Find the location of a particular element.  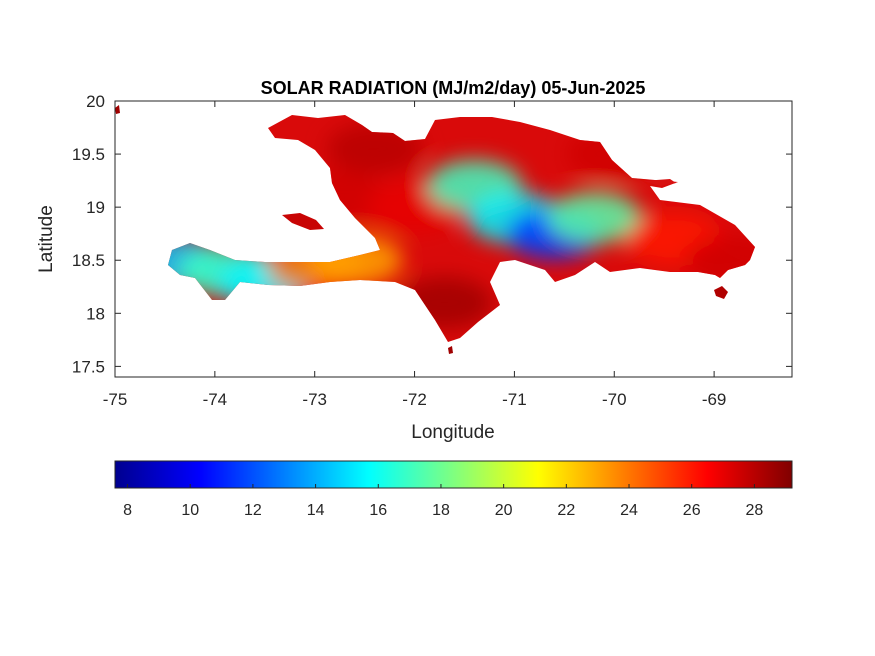

colorbar-tick-label: 22 is located at coordinates (566, 510).